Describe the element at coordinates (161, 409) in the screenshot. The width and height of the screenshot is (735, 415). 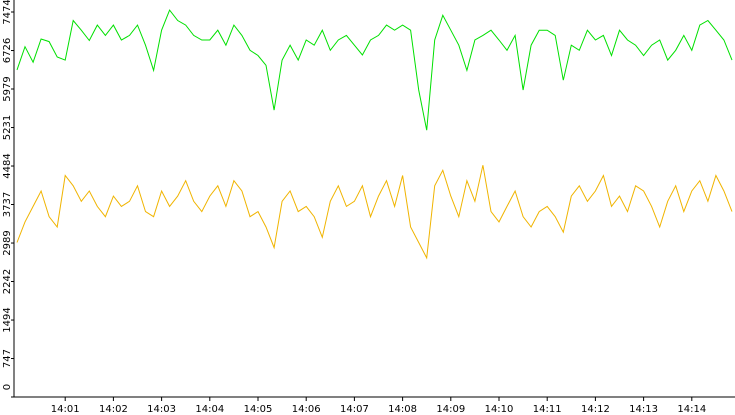
I see `x-tick-label: 14:03` at that location.